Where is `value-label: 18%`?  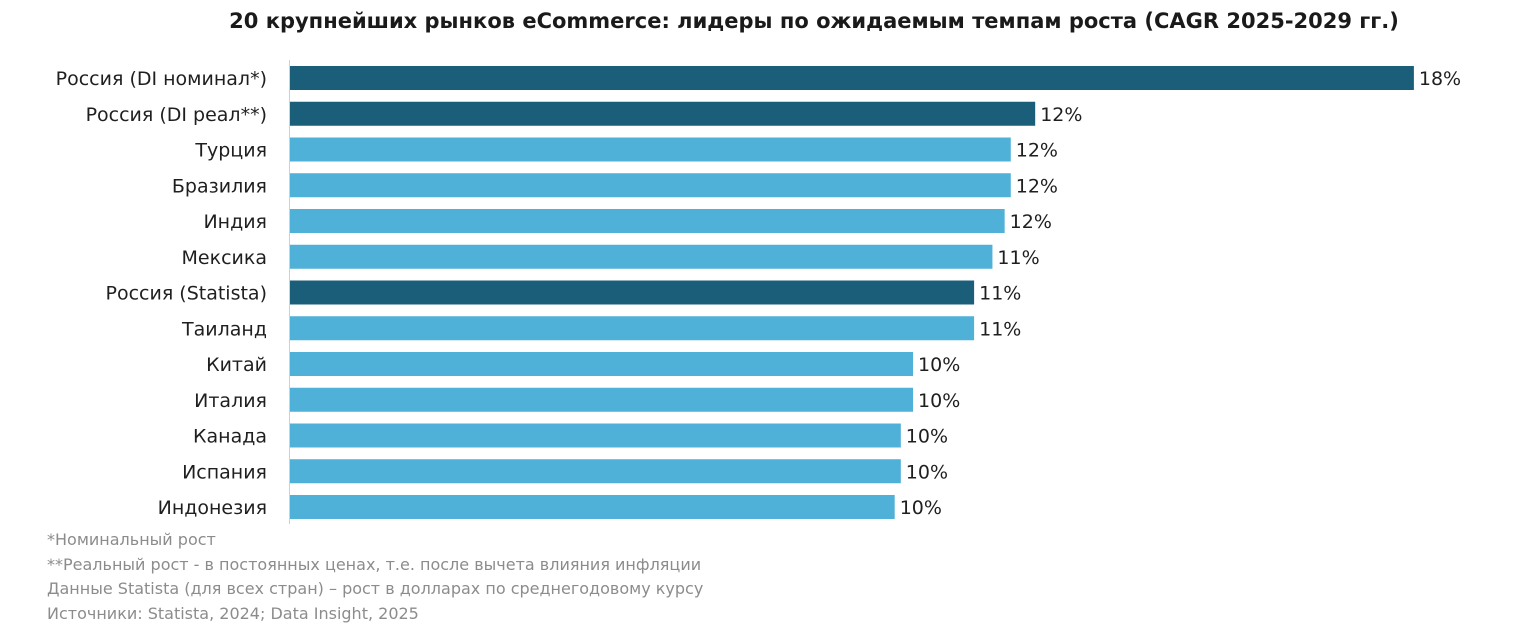 value-label: 18% is located at coordinates (1440, 79).